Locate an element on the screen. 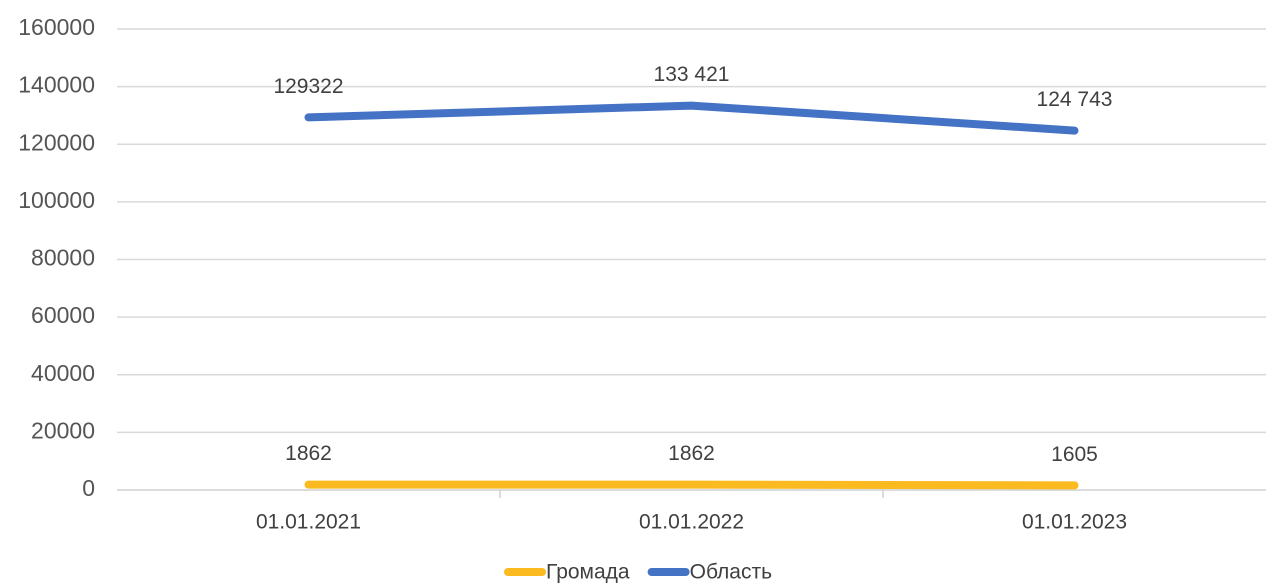 The width and height of the screenshot is (1266, 588). y-tick-label: 80000 is located at coordinates (63, 258).